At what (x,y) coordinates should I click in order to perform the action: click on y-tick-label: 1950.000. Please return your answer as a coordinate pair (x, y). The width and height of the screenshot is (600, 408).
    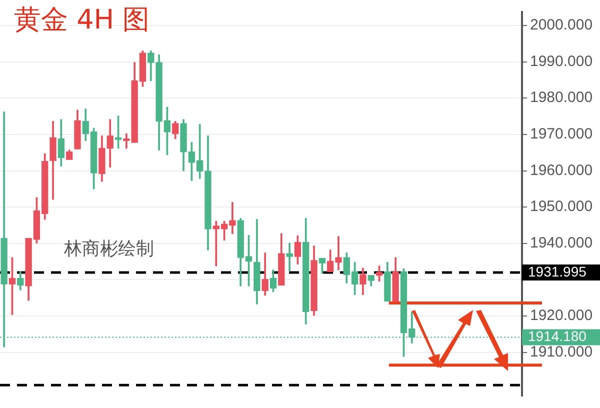
    Looking at the image, I should click on (561, 207).